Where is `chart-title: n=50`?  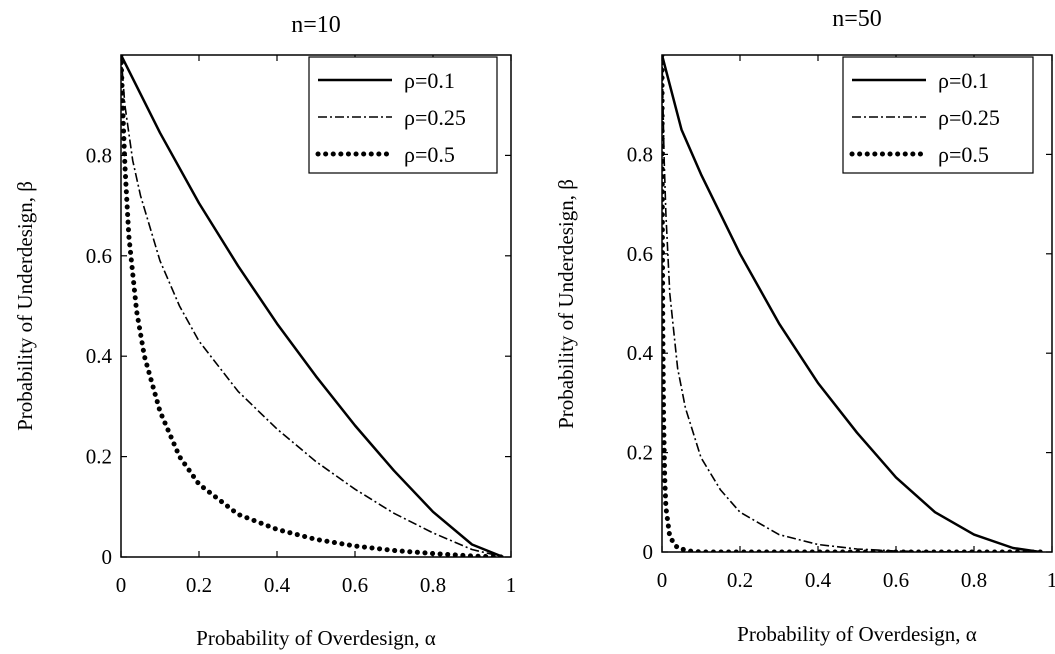
chart-title: n=50 is located at coordinates (857, 19).